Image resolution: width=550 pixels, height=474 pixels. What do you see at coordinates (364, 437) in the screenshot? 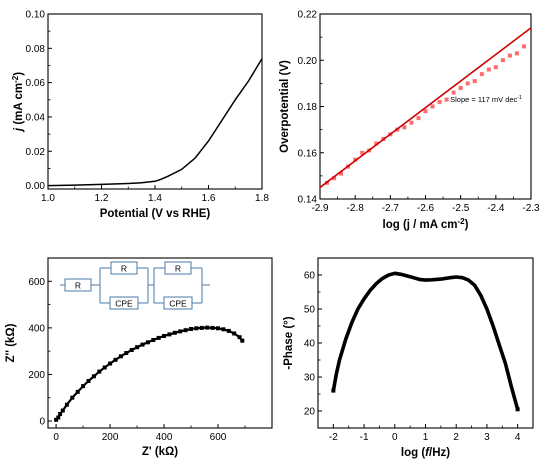
I see `bode-x-tick-label: -1` at bounding box center [364, 437].